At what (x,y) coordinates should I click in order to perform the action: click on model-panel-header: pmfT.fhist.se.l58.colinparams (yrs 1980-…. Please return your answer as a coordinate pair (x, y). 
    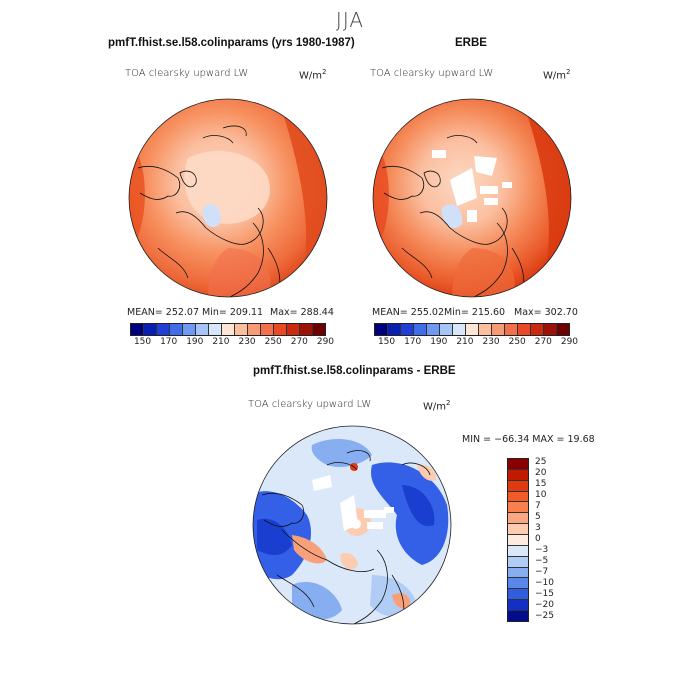
    Looking at the image, I should click on (231, 43).